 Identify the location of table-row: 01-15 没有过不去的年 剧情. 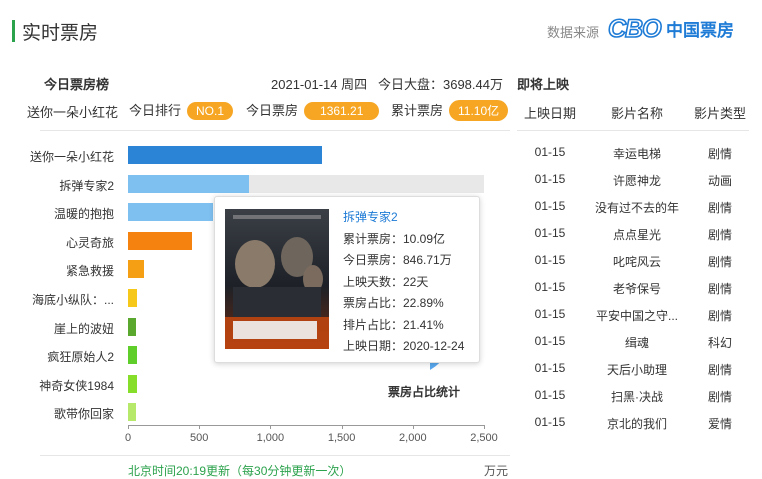
(633, 207).